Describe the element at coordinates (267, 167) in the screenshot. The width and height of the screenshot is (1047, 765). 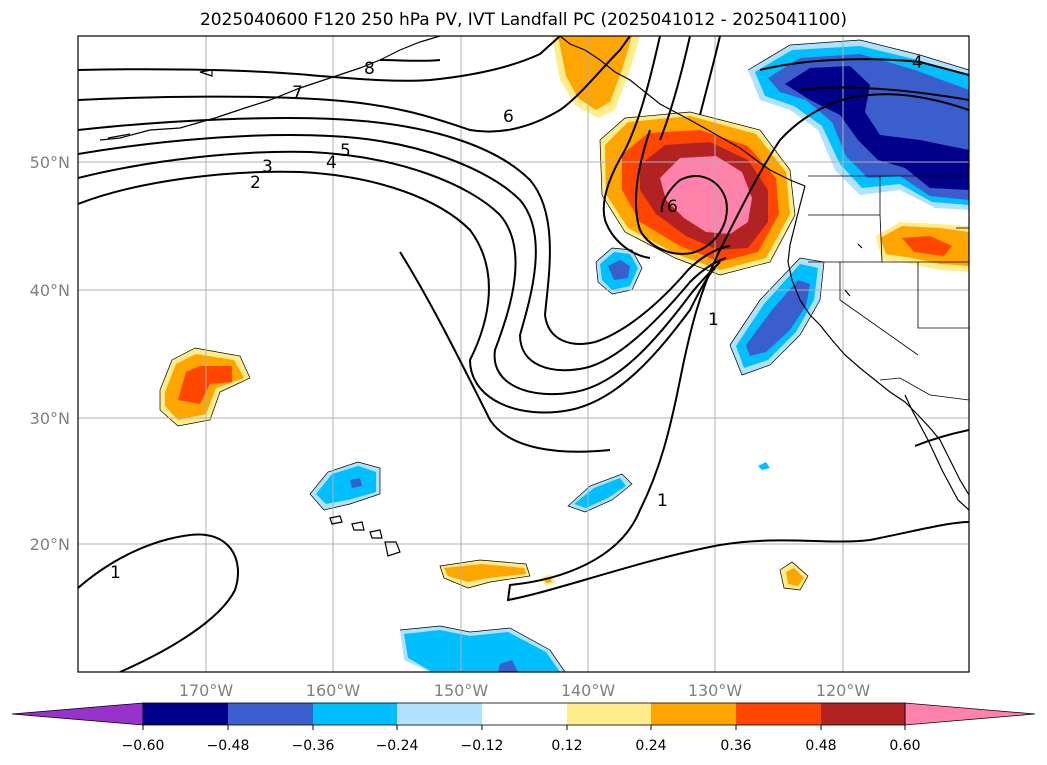
I see `contour-label-3: 3` at that location.